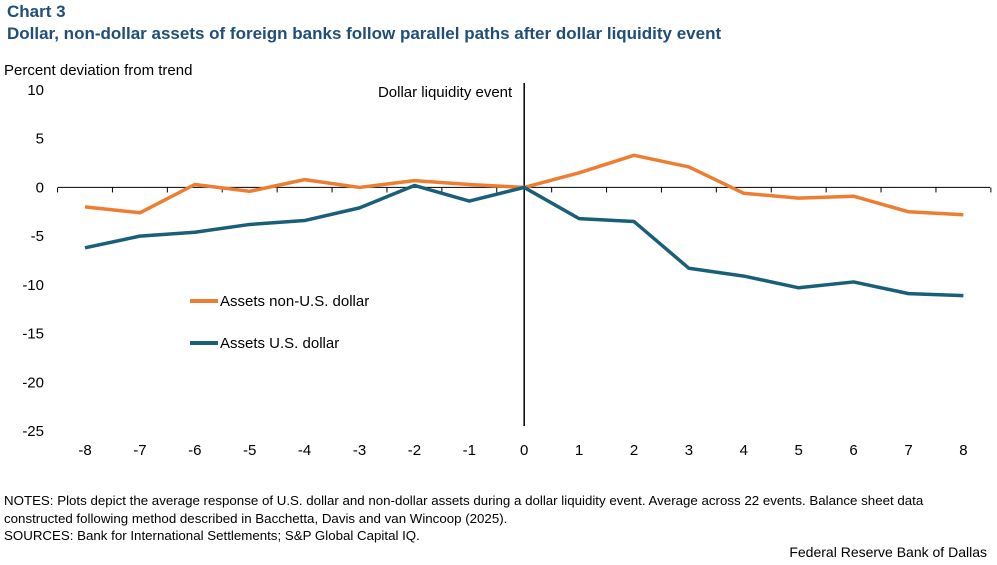 The width and height of the screenshot is (997, 565). I want to click on x-tick-label: -3, so click(359, 450).